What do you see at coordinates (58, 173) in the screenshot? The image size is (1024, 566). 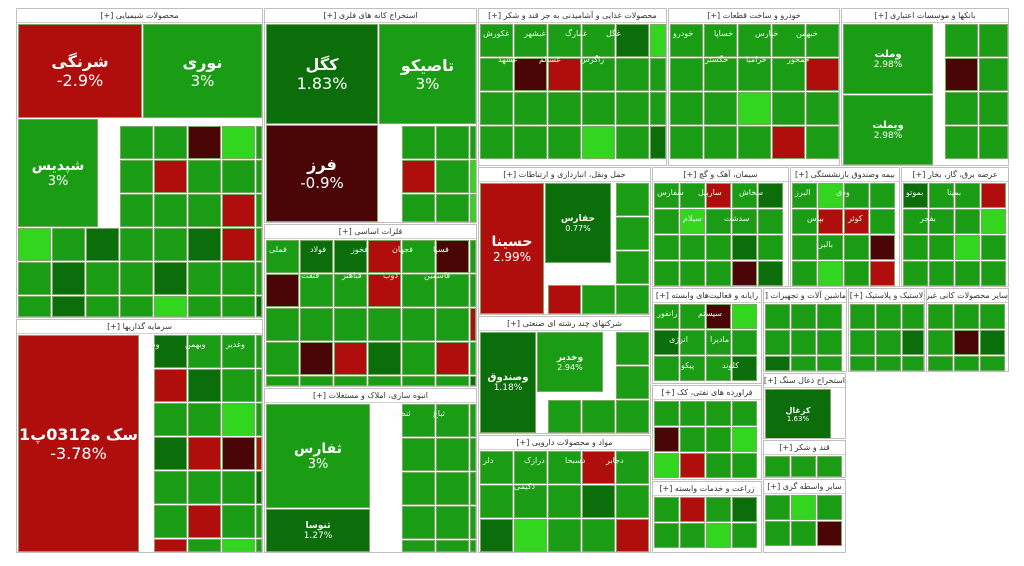 I see `stock-tile: شپدیس 3%` at bounding box center [58, 173].